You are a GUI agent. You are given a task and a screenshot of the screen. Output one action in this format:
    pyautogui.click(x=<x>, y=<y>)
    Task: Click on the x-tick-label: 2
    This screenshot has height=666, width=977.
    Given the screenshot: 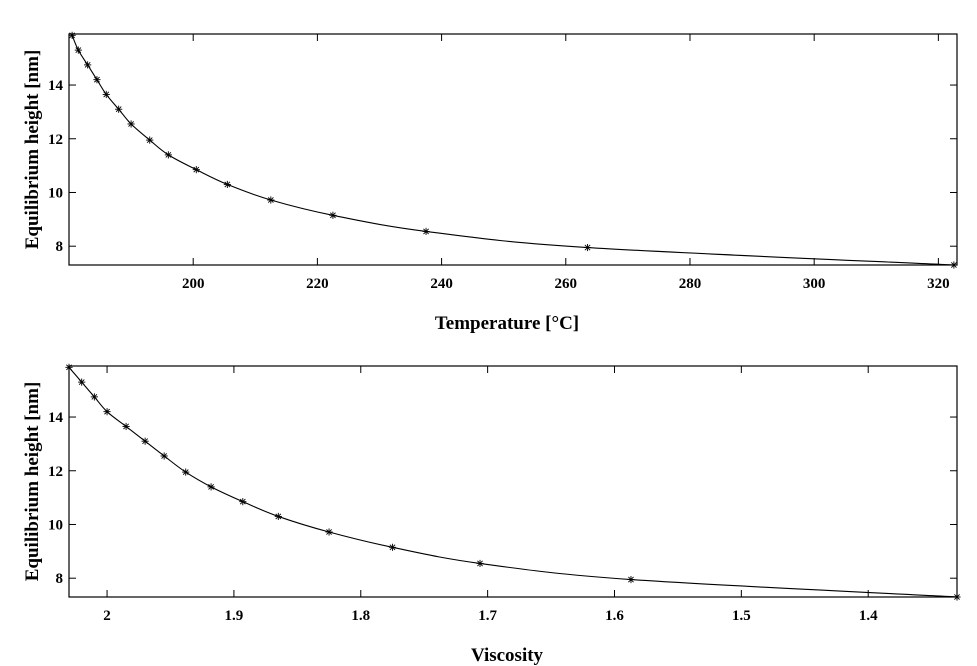 What is the action you would take?
    pyautogui.click(x=107, y=616)
    